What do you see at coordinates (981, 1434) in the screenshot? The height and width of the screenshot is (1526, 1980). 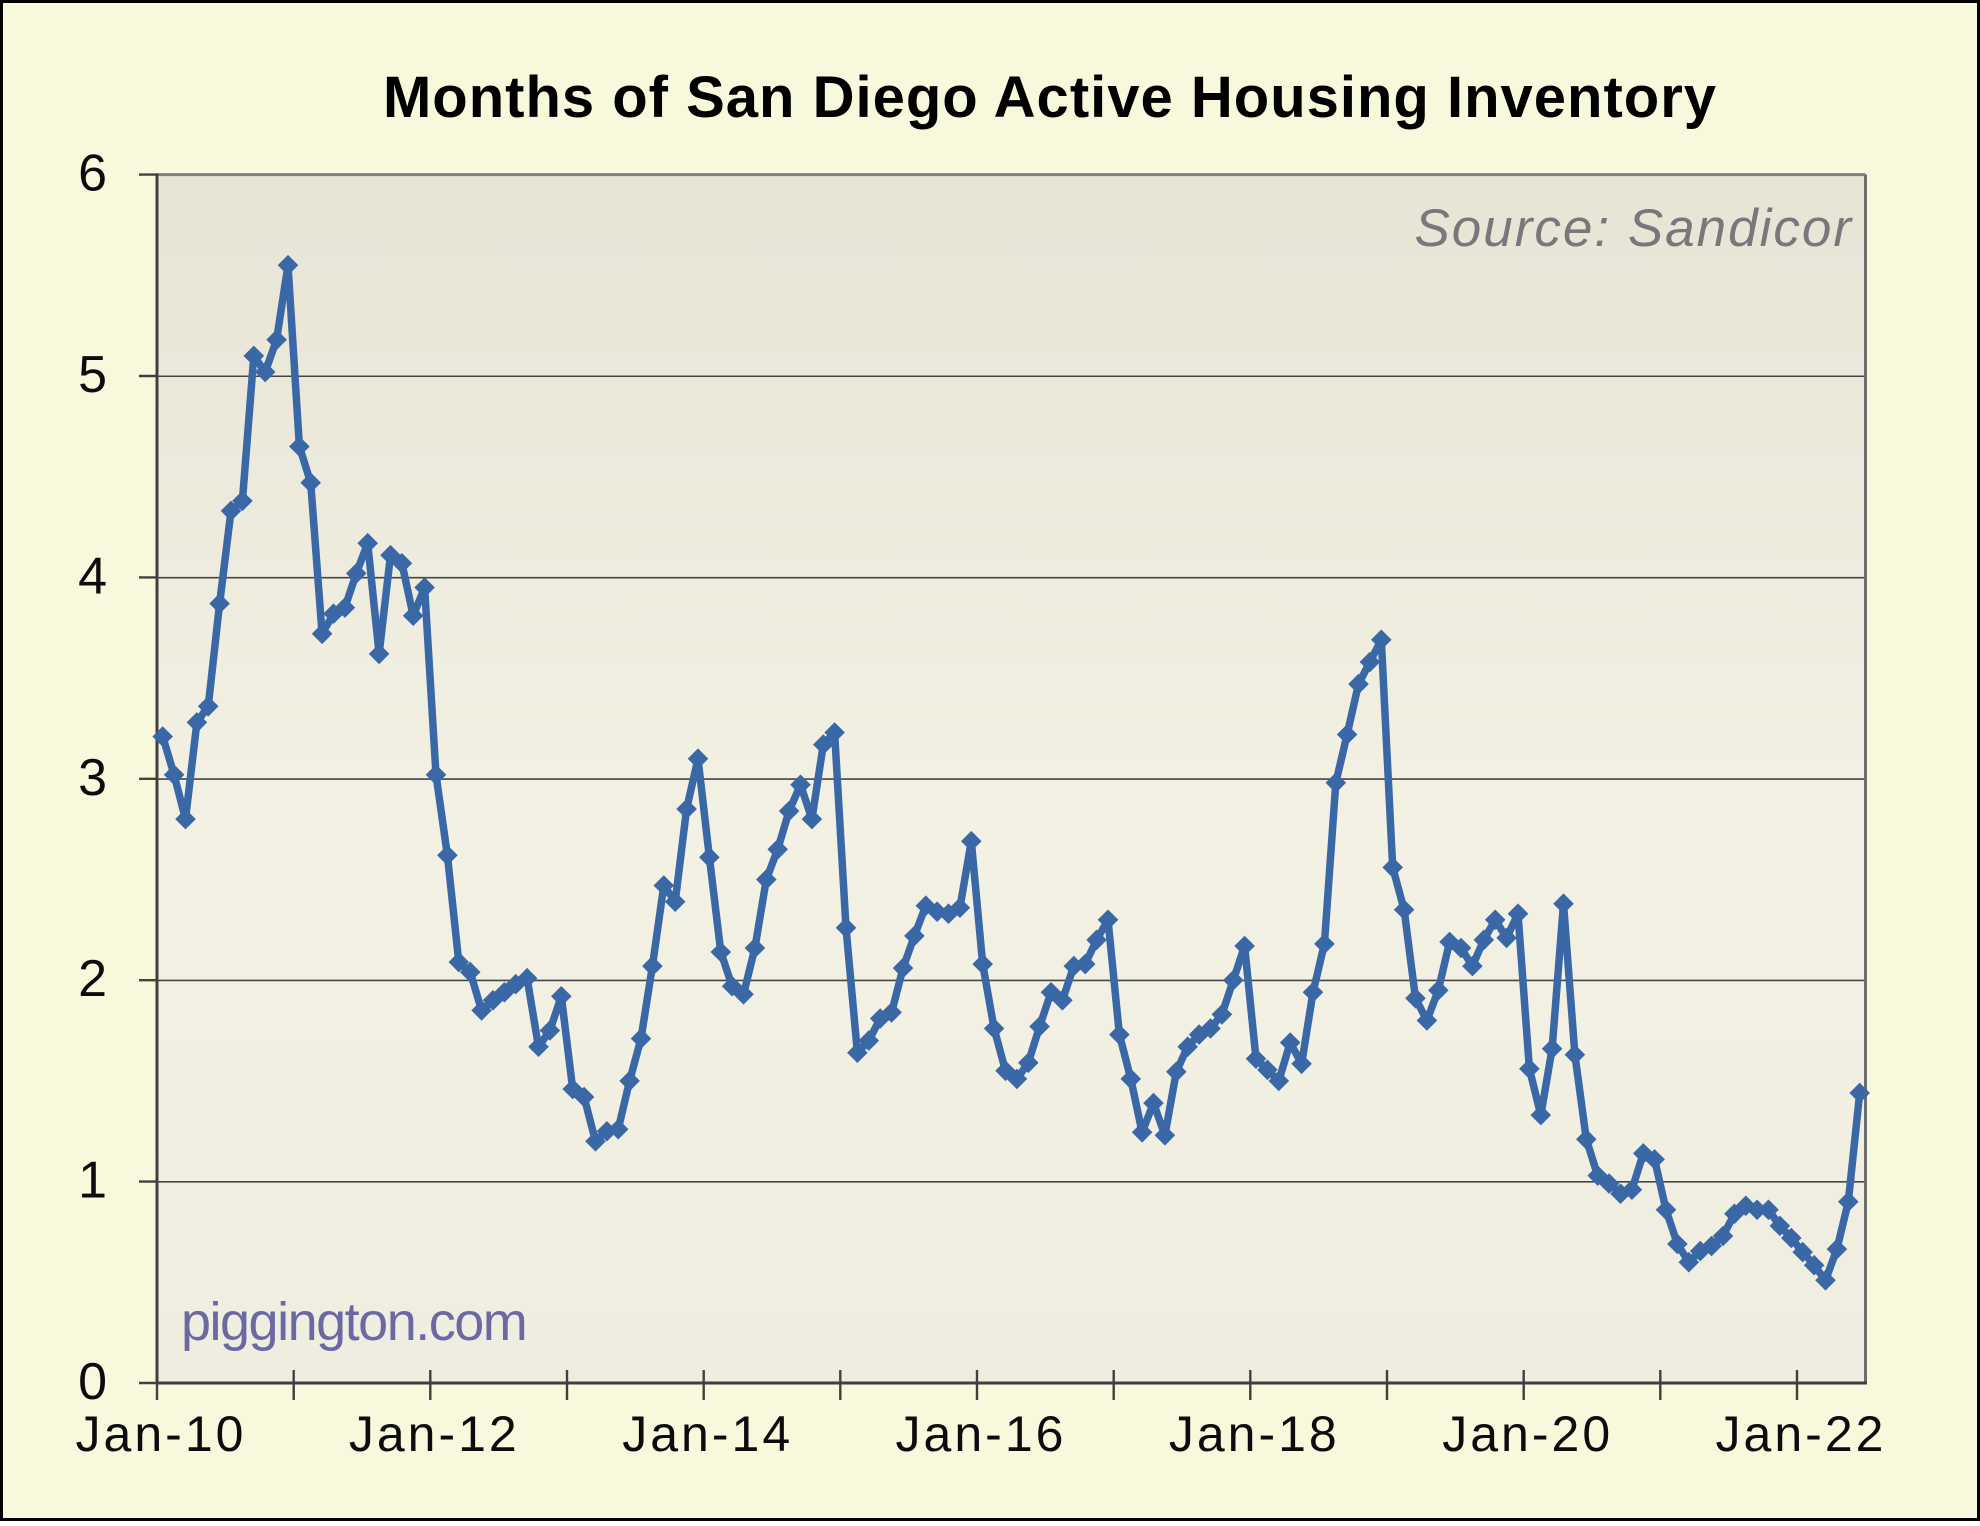 I see `svg-text: Jan-16` at bounding box center [981, 1434].